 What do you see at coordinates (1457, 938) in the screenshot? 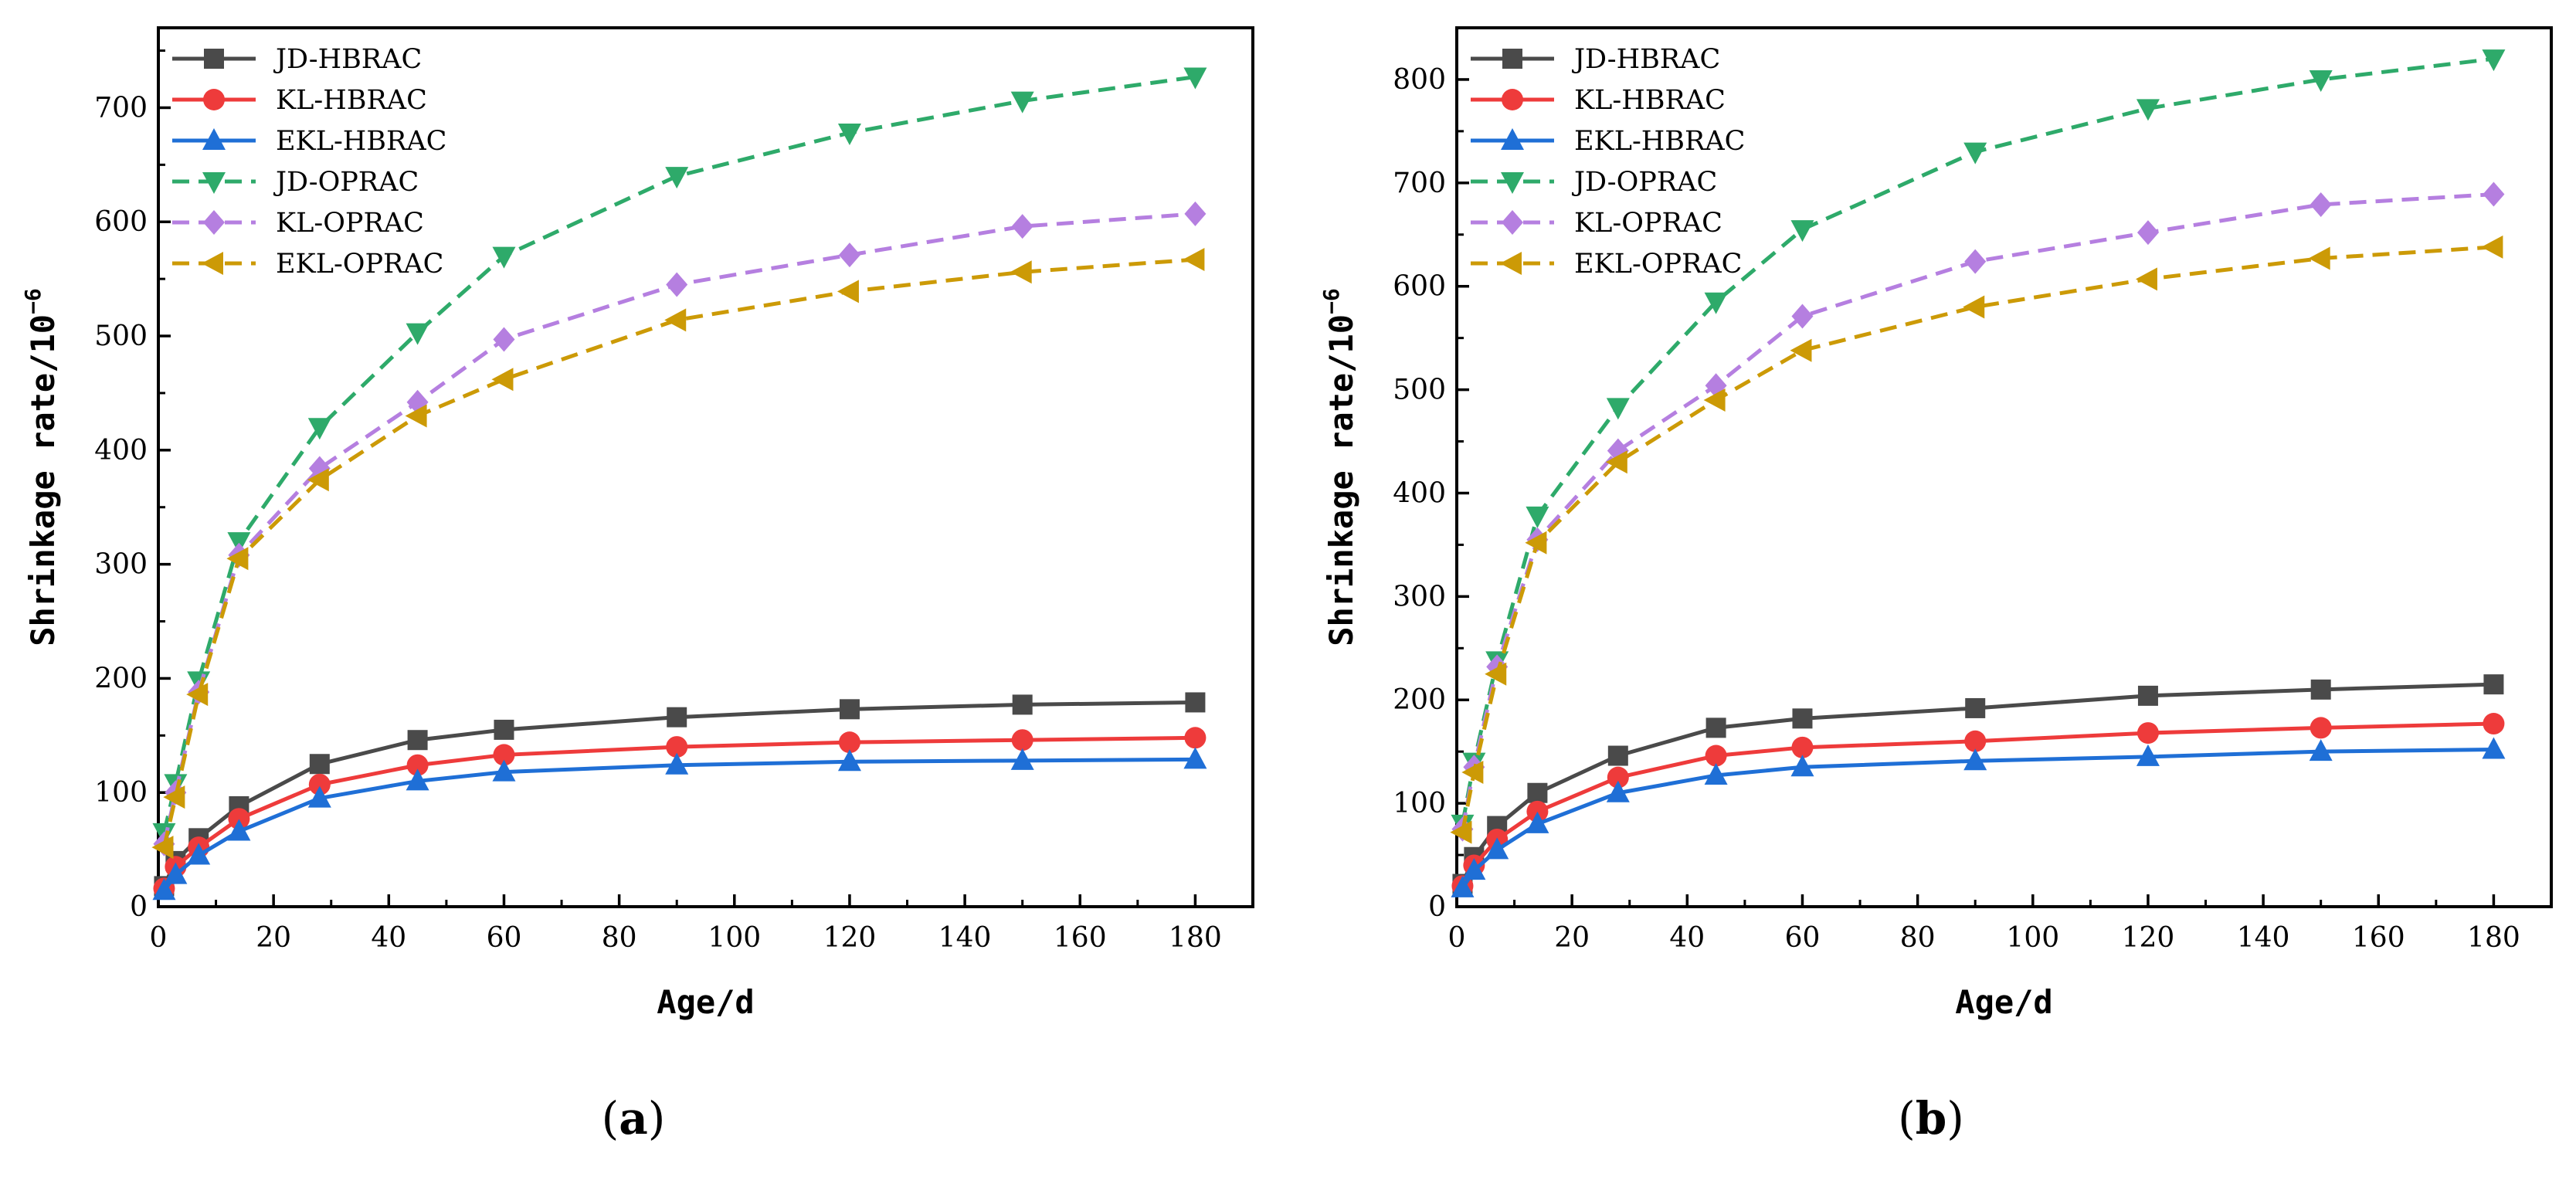
I see `x-tick-label: 0` at bounding box center [1457, 938].